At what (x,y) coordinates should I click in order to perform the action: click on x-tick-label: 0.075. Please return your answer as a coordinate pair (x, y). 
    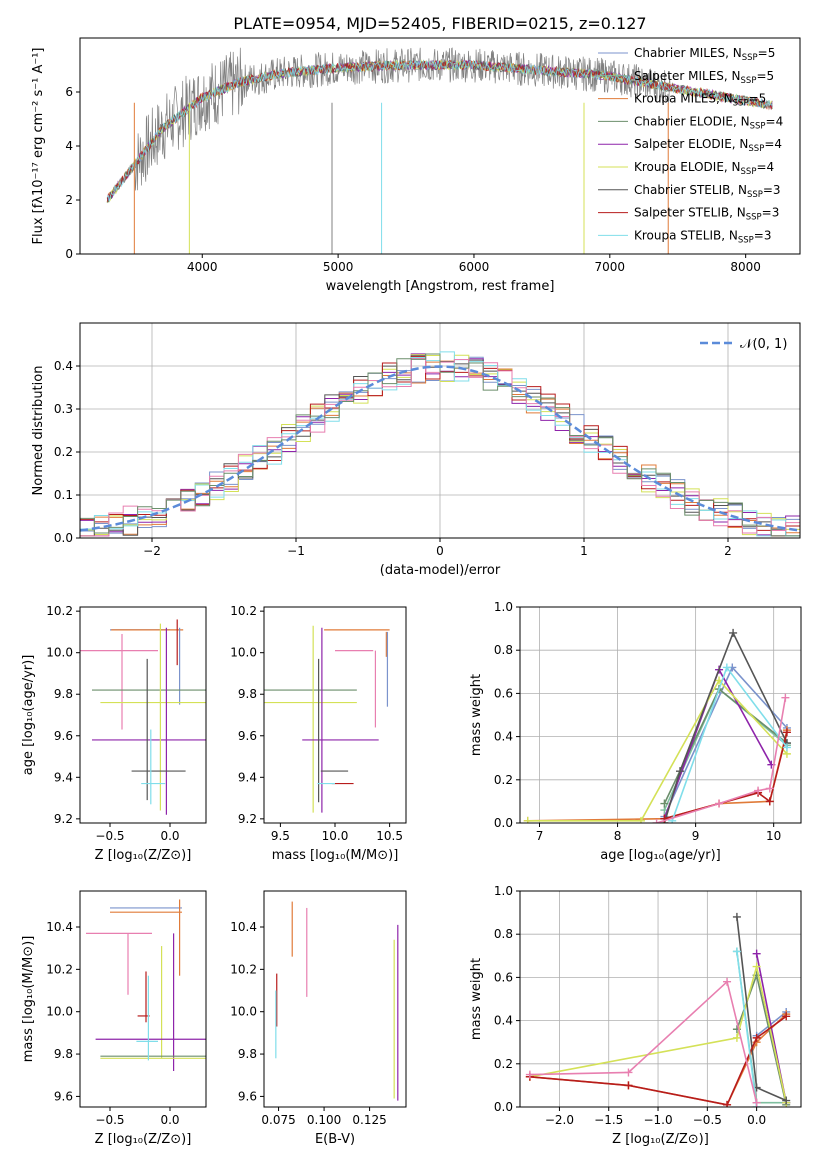
    Looking at the image, I should click on (278, 1120).